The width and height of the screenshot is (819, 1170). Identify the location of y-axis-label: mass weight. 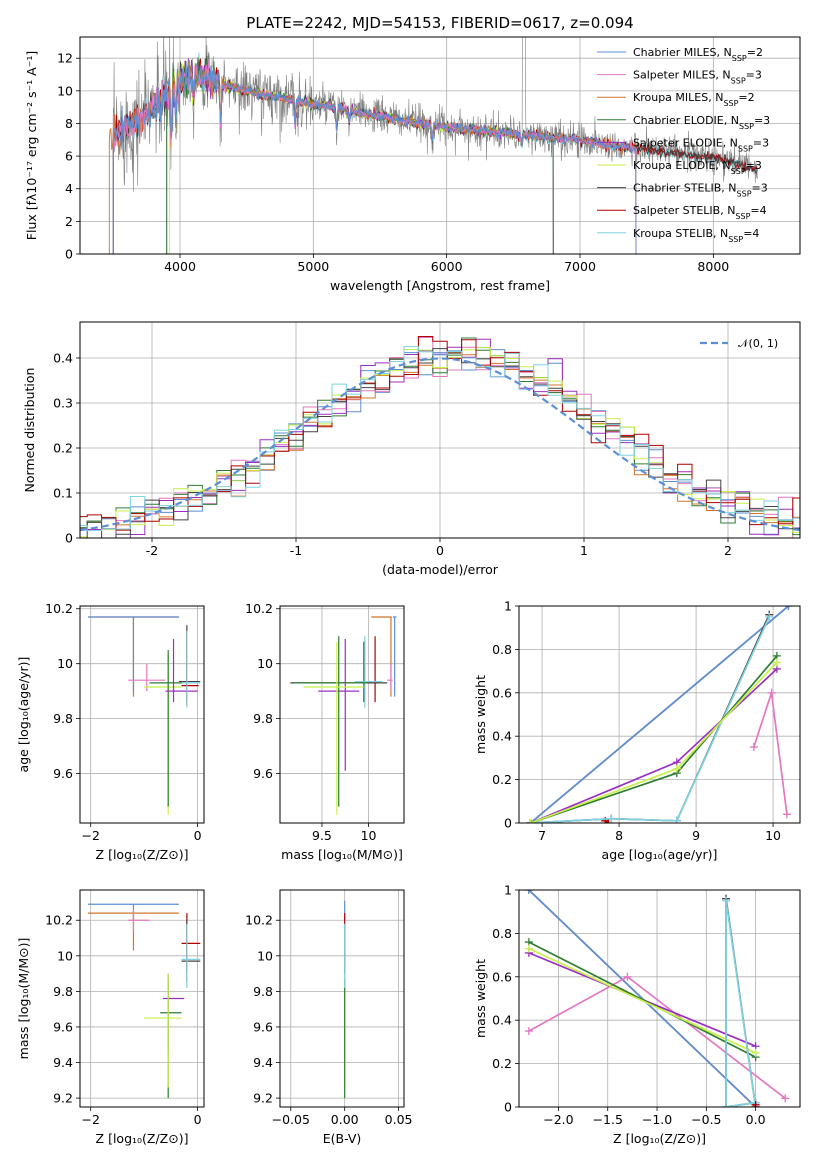
(480, 998).